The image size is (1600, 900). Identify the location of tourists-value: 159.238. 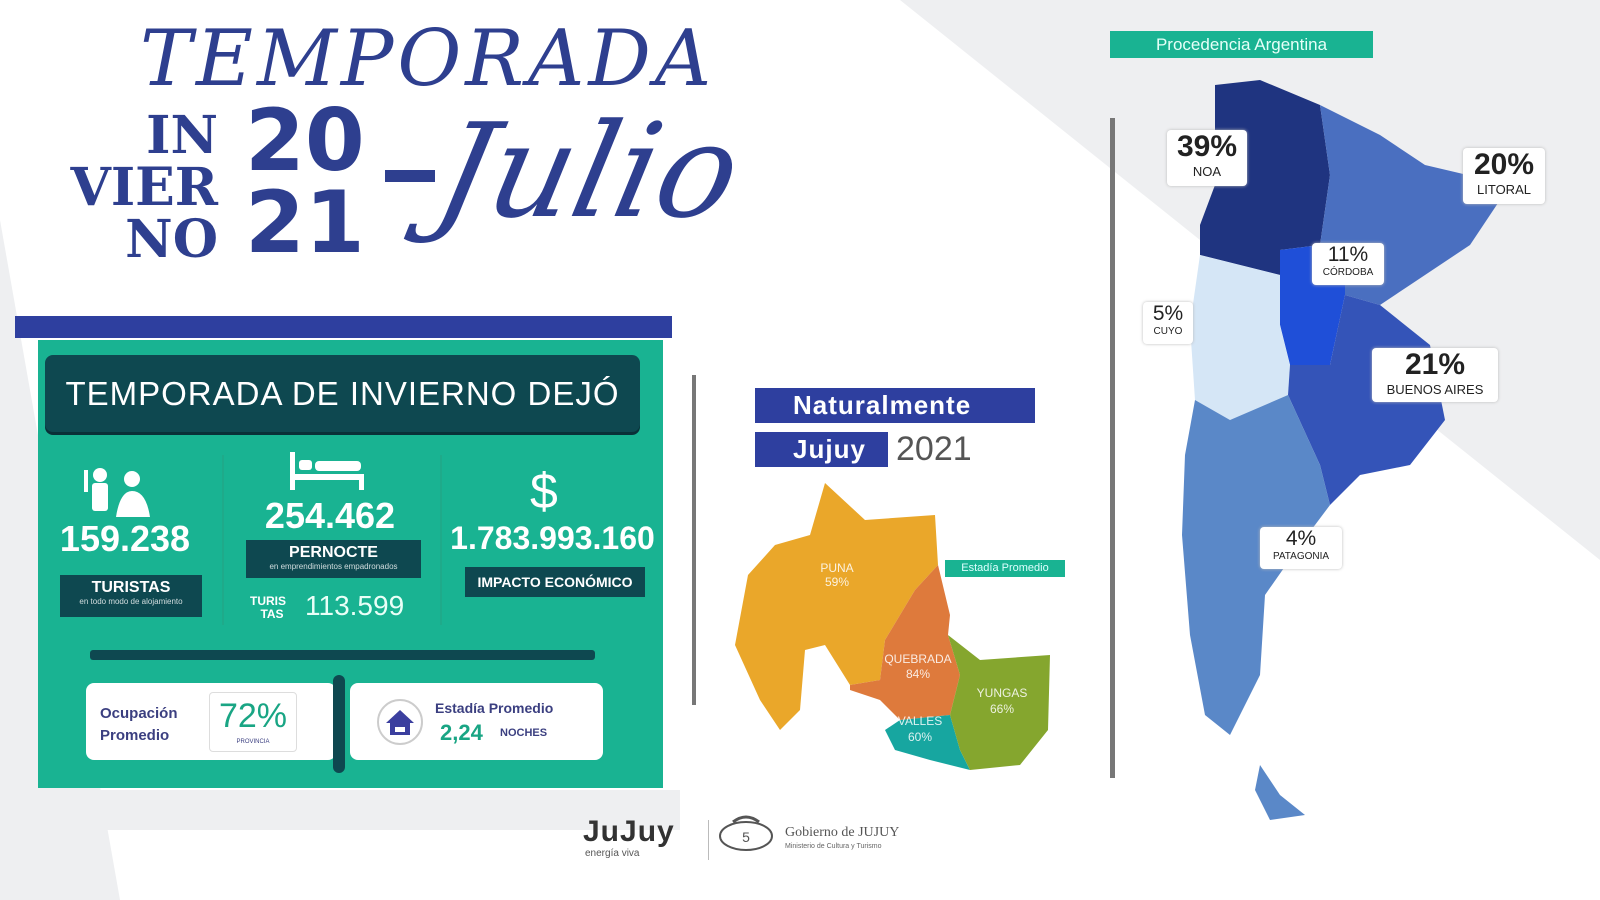
(125, 538).